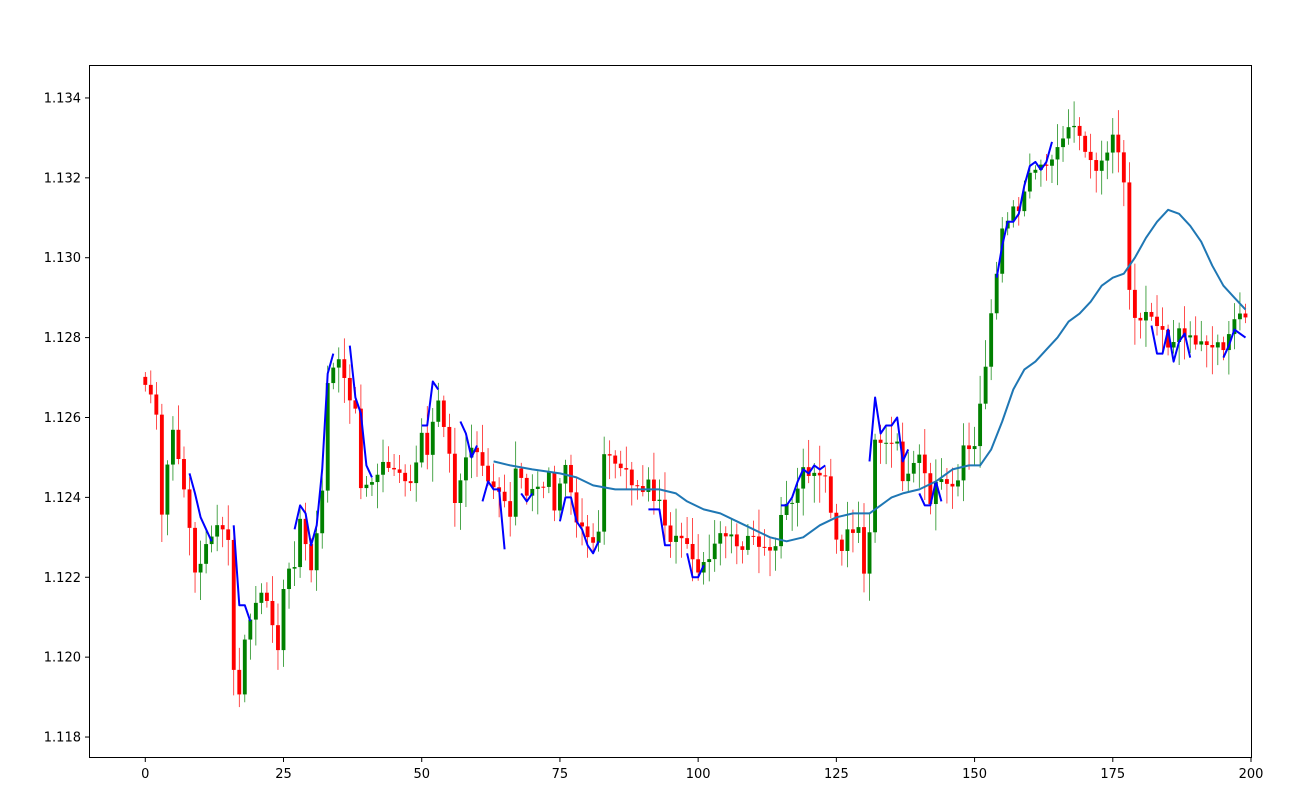 Image resolution: width=1294 pixels, height=810 pixels. I want to click on y-tick-label: 1.128, so click(62, 338).